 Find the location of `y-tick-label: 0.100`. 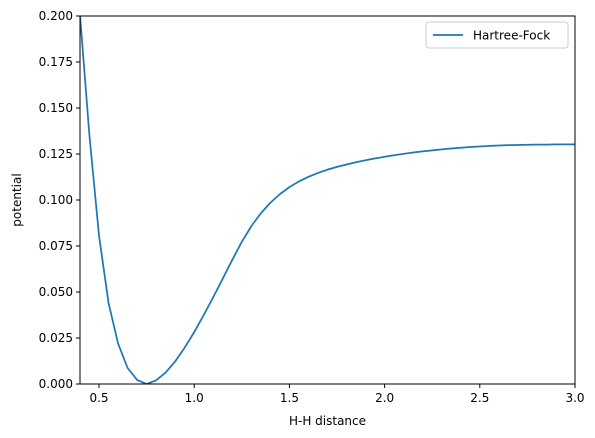

y-tick-label: 0.100 is located at coordinates (56, 200).